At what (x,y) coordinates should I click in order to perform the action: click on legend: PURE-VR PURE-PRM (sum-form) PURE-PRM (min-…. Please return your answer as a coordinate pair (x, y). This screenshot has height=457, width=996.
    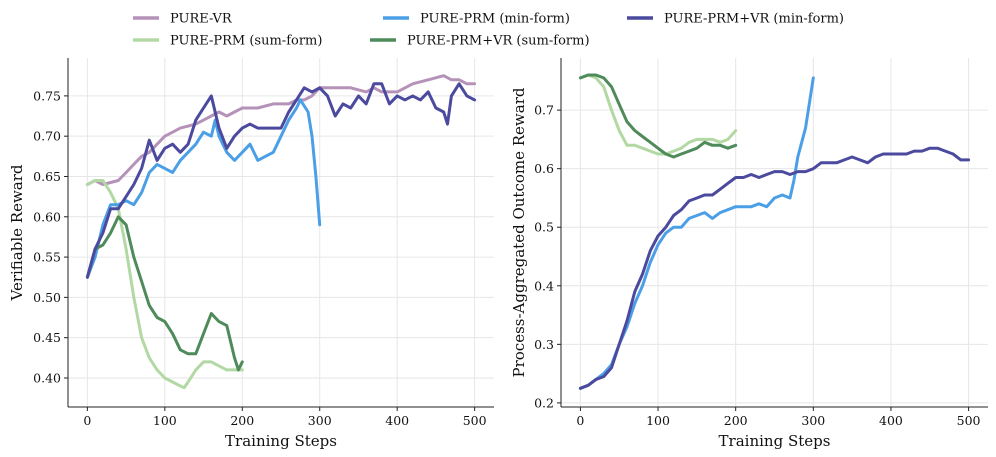
    Looking at the image, I should click on (488, 30).